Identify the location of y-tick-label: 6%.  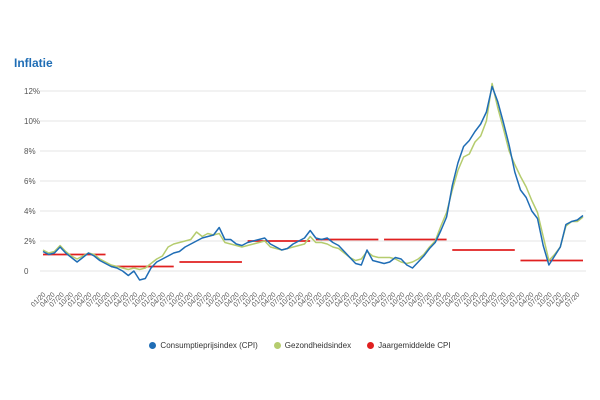
(30, 181).